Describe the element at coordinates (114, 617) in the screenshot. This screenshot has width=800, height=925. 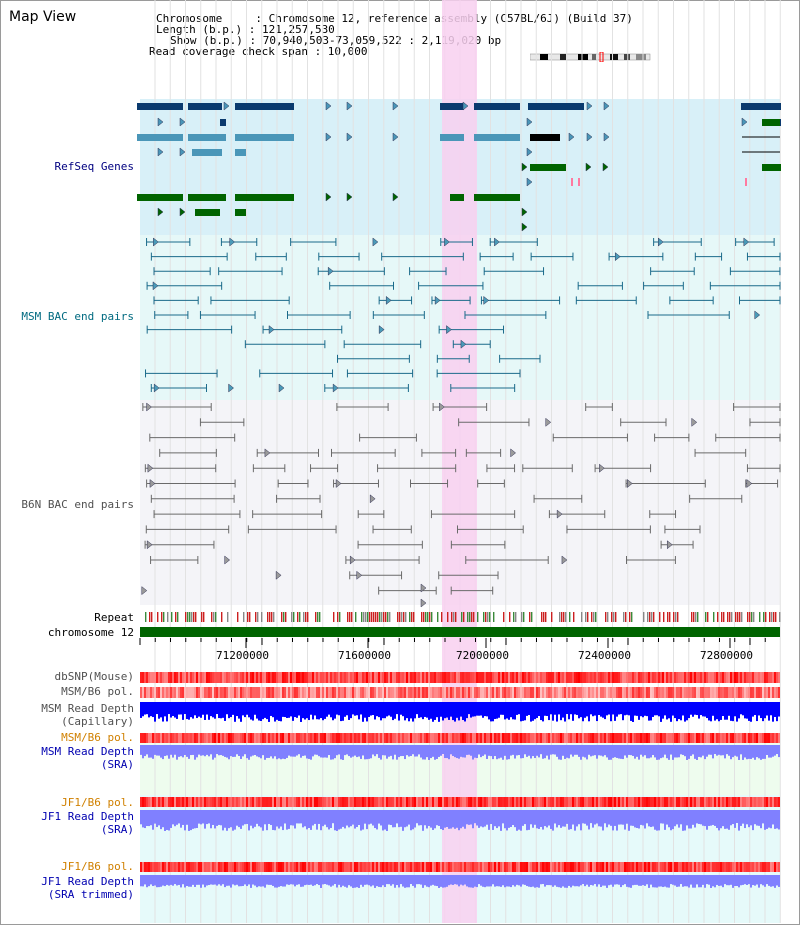
I see `repeat-label: Repeat` at that location.